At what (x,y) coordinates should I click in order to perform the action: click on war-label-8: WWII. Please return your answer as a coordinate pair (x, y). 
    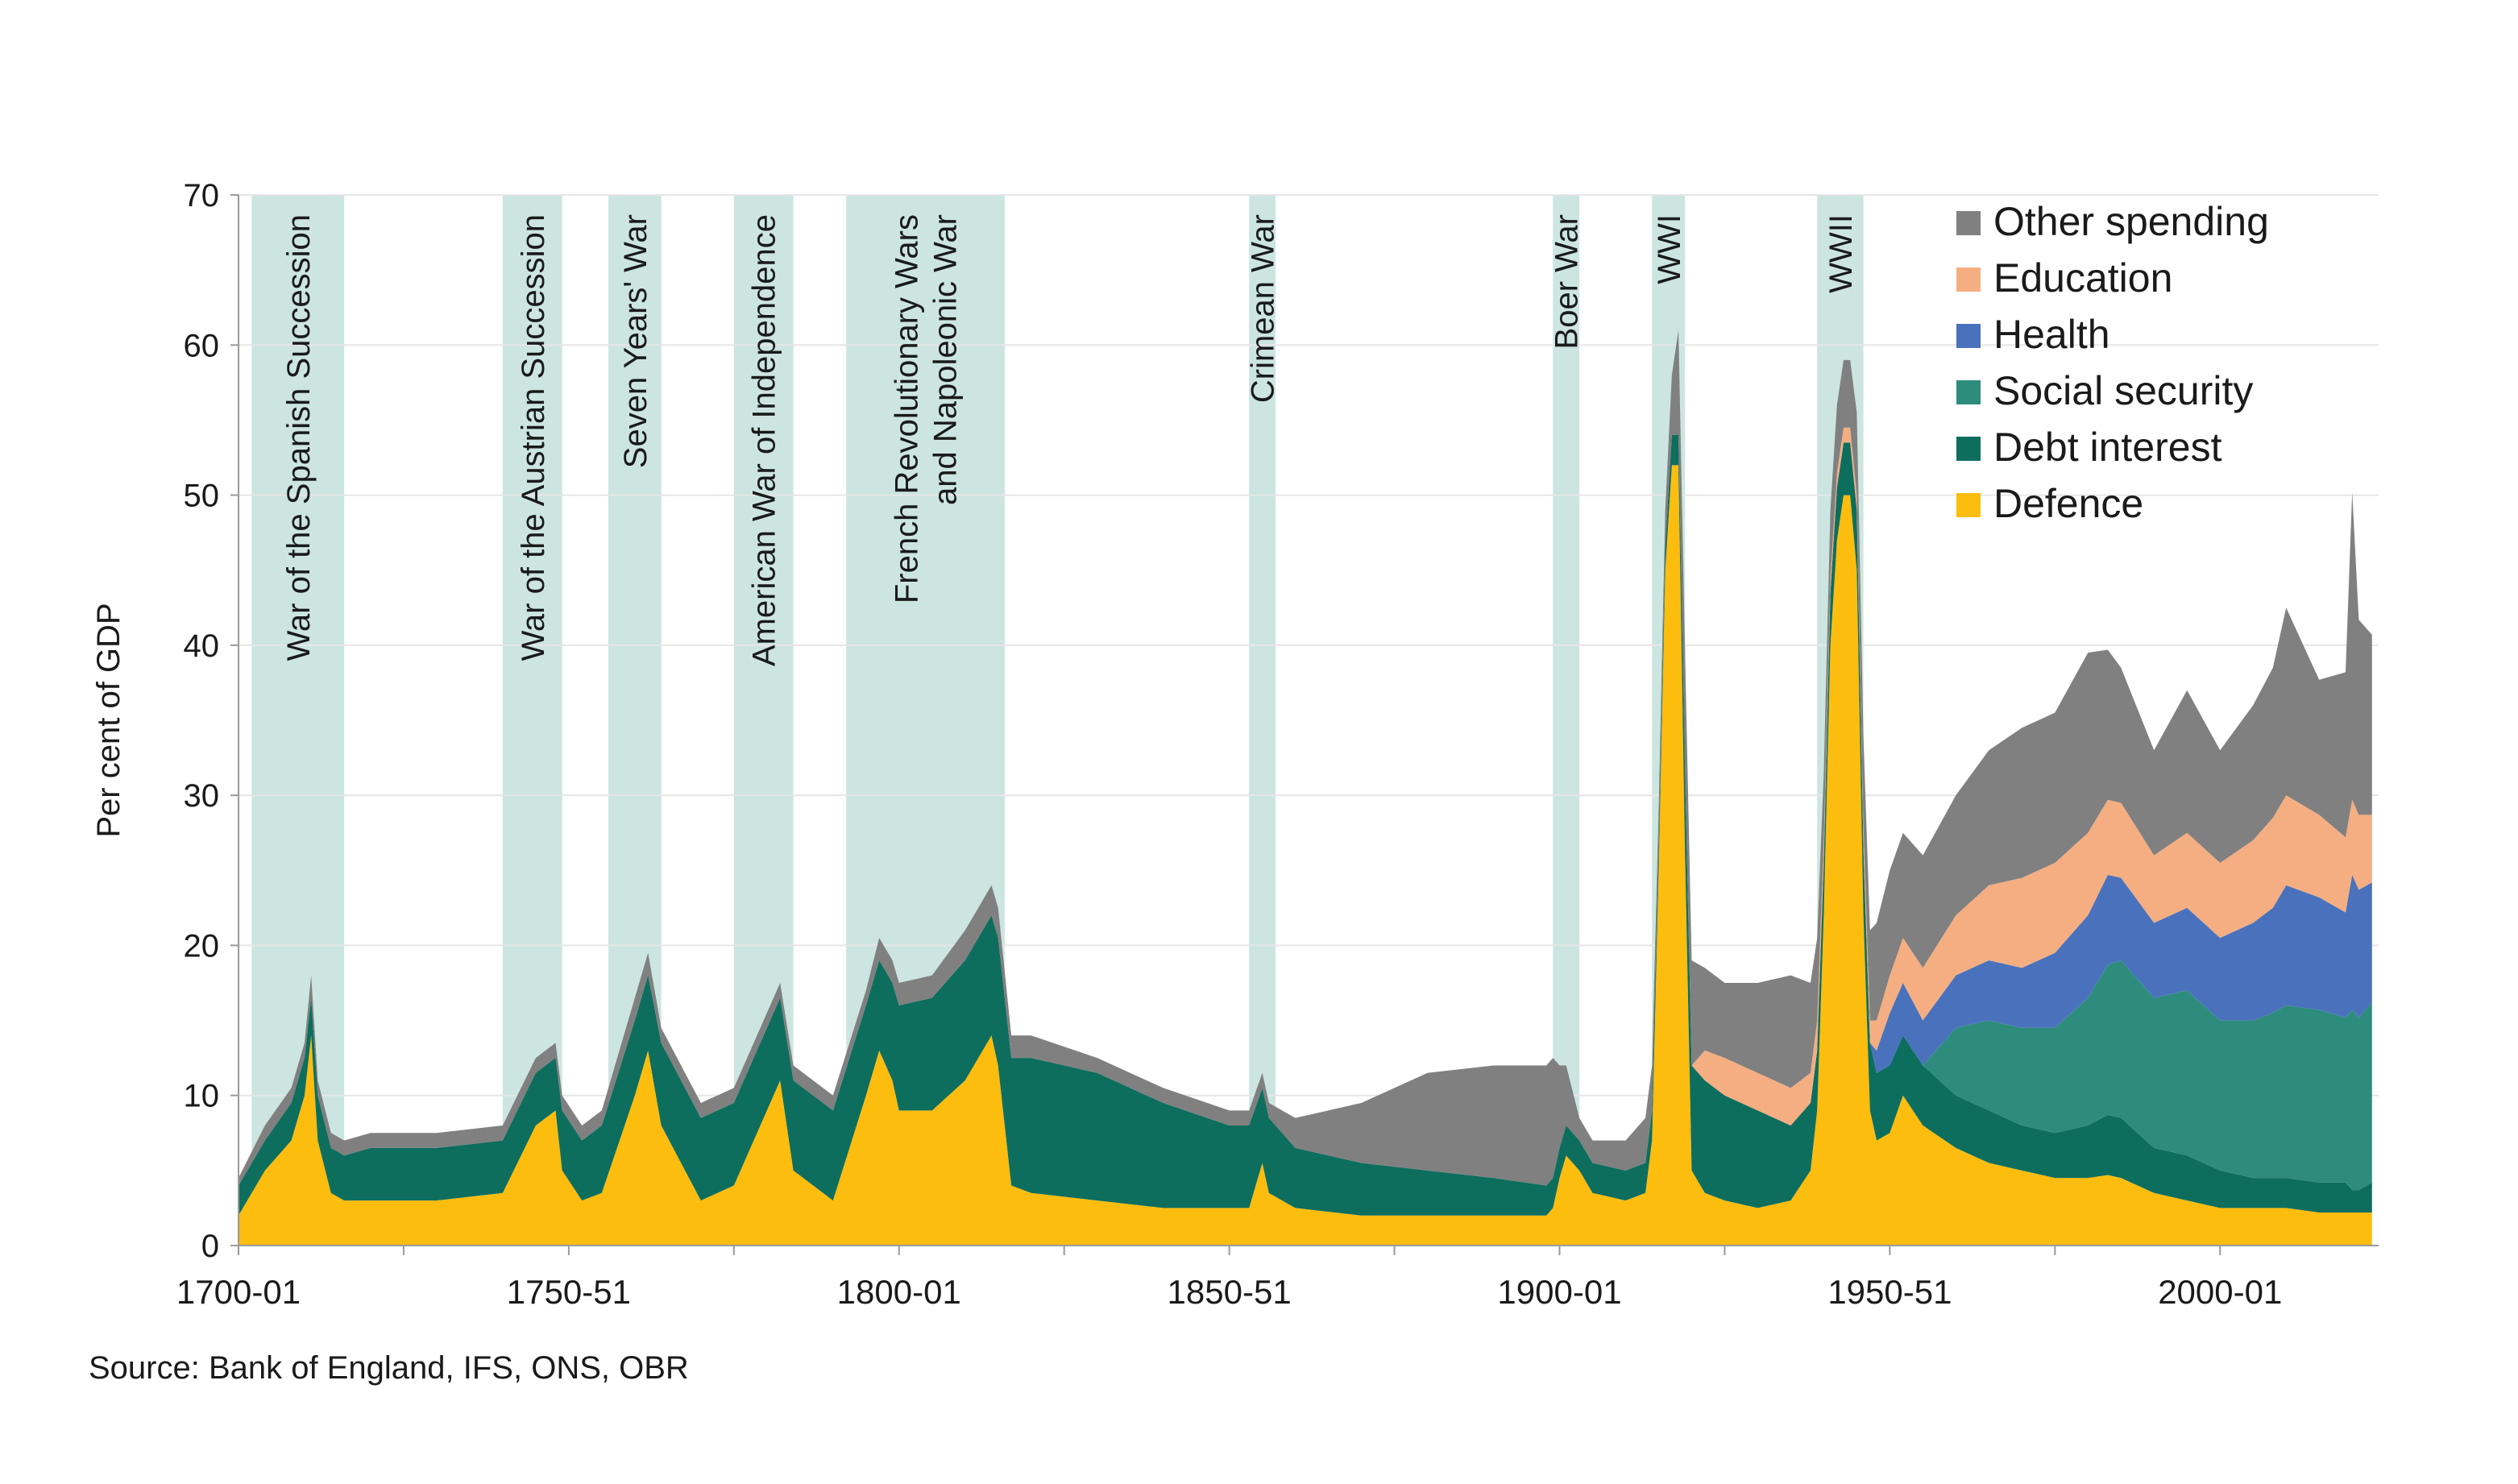
    Looking at the image, I should click on (1841, 253).